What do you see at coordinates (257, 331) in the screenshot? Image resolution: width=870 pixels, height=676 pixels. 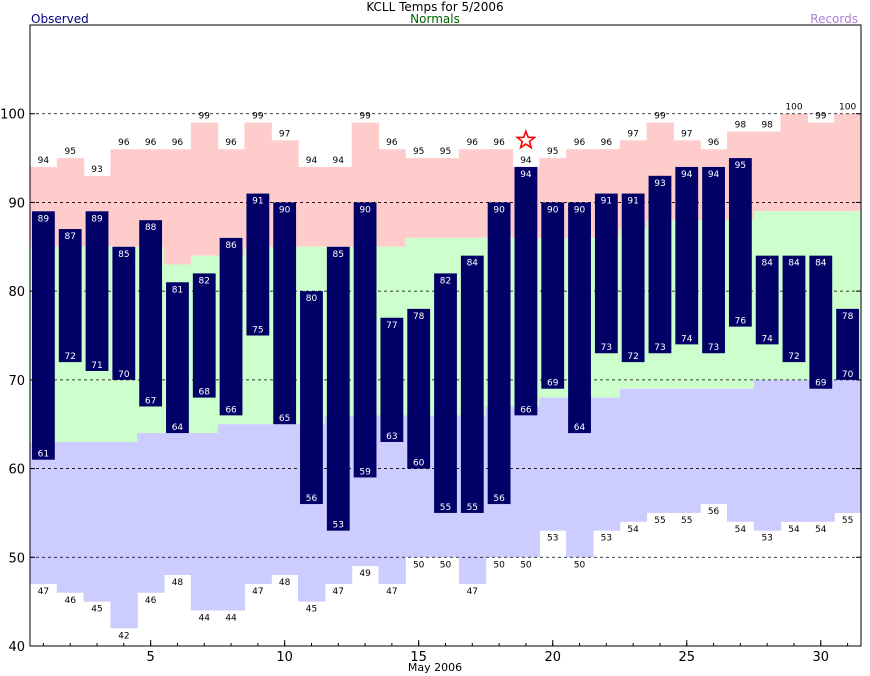 I see `observed-low-label: 75` at bounding box center [257, 331].